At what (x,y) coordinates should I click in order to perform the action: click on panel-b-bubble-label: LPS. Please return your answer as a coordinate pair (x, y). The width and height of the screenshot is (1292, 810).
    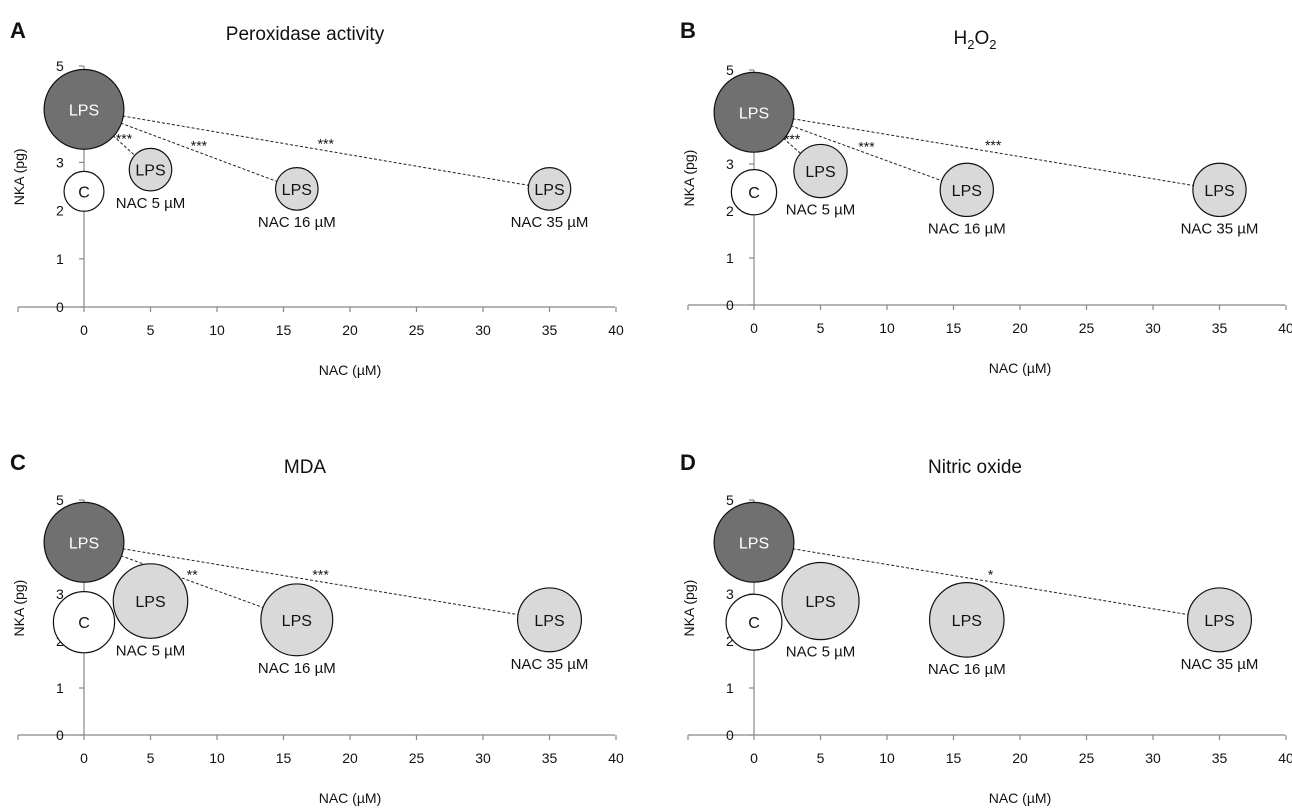
    Looking at the image, I should click on (967, 191).